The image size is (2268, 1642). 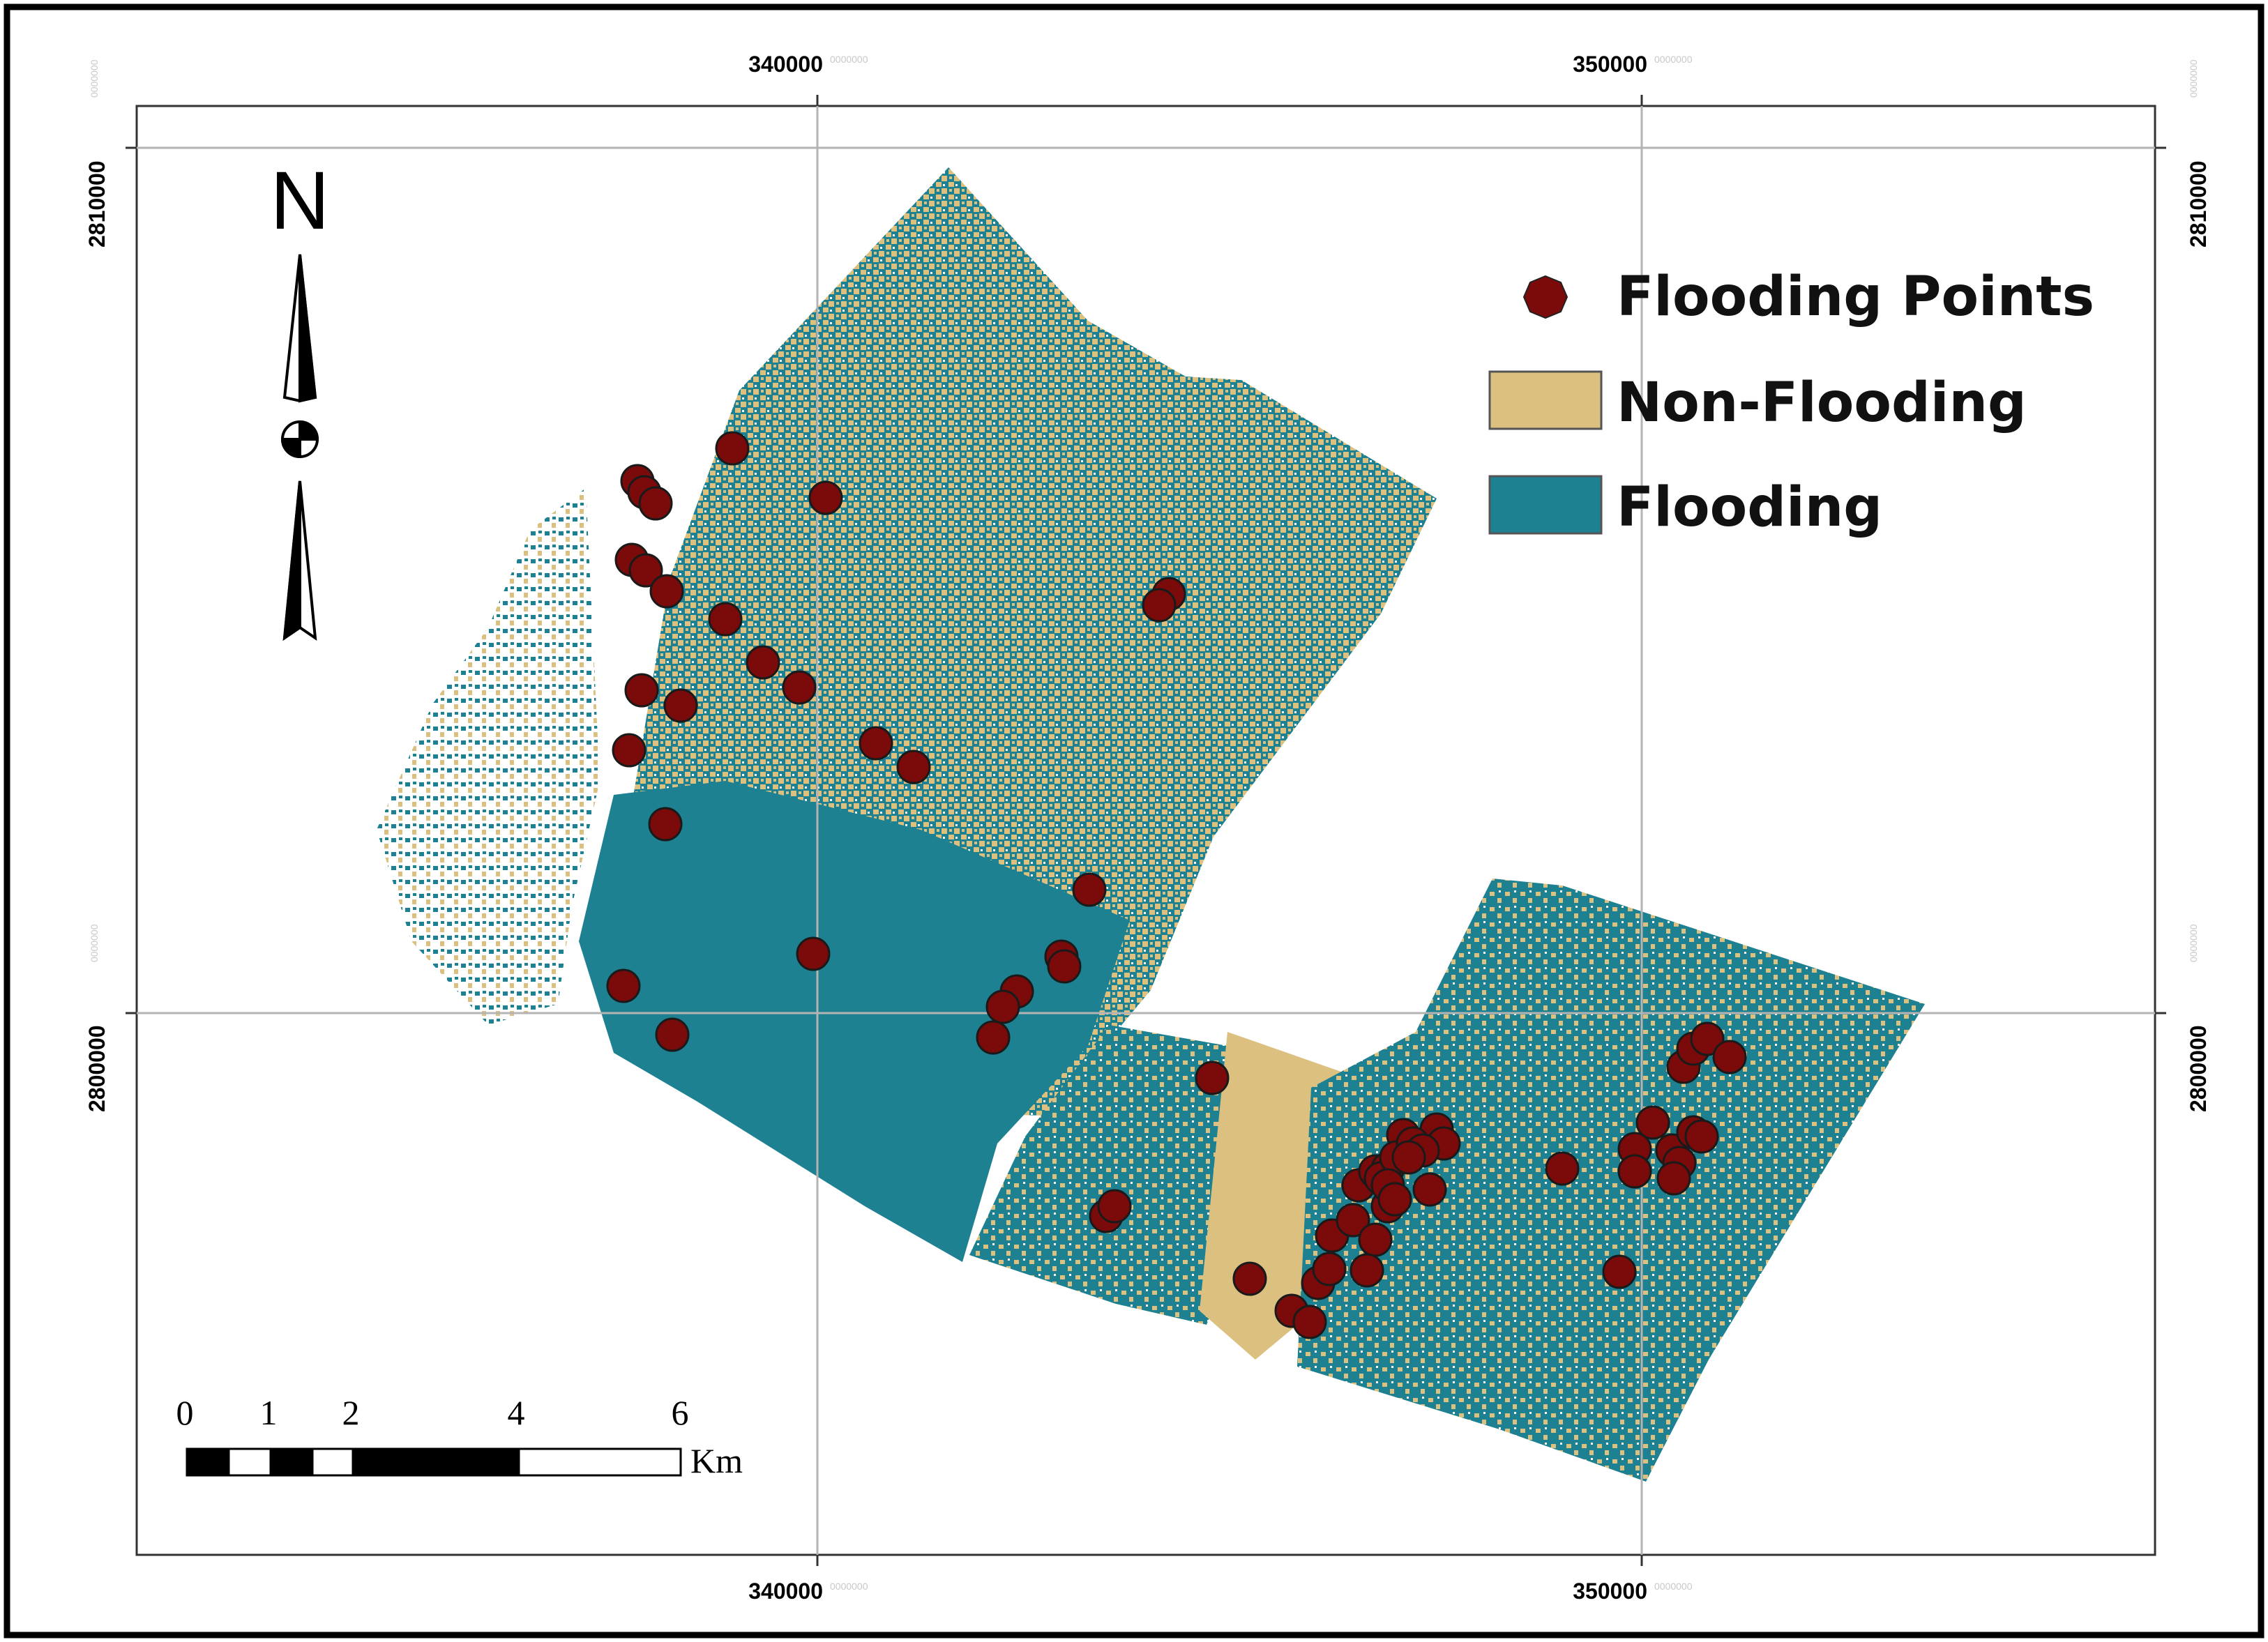 I want to click on scale-label-0: 0, so click(x=185, y=1412).